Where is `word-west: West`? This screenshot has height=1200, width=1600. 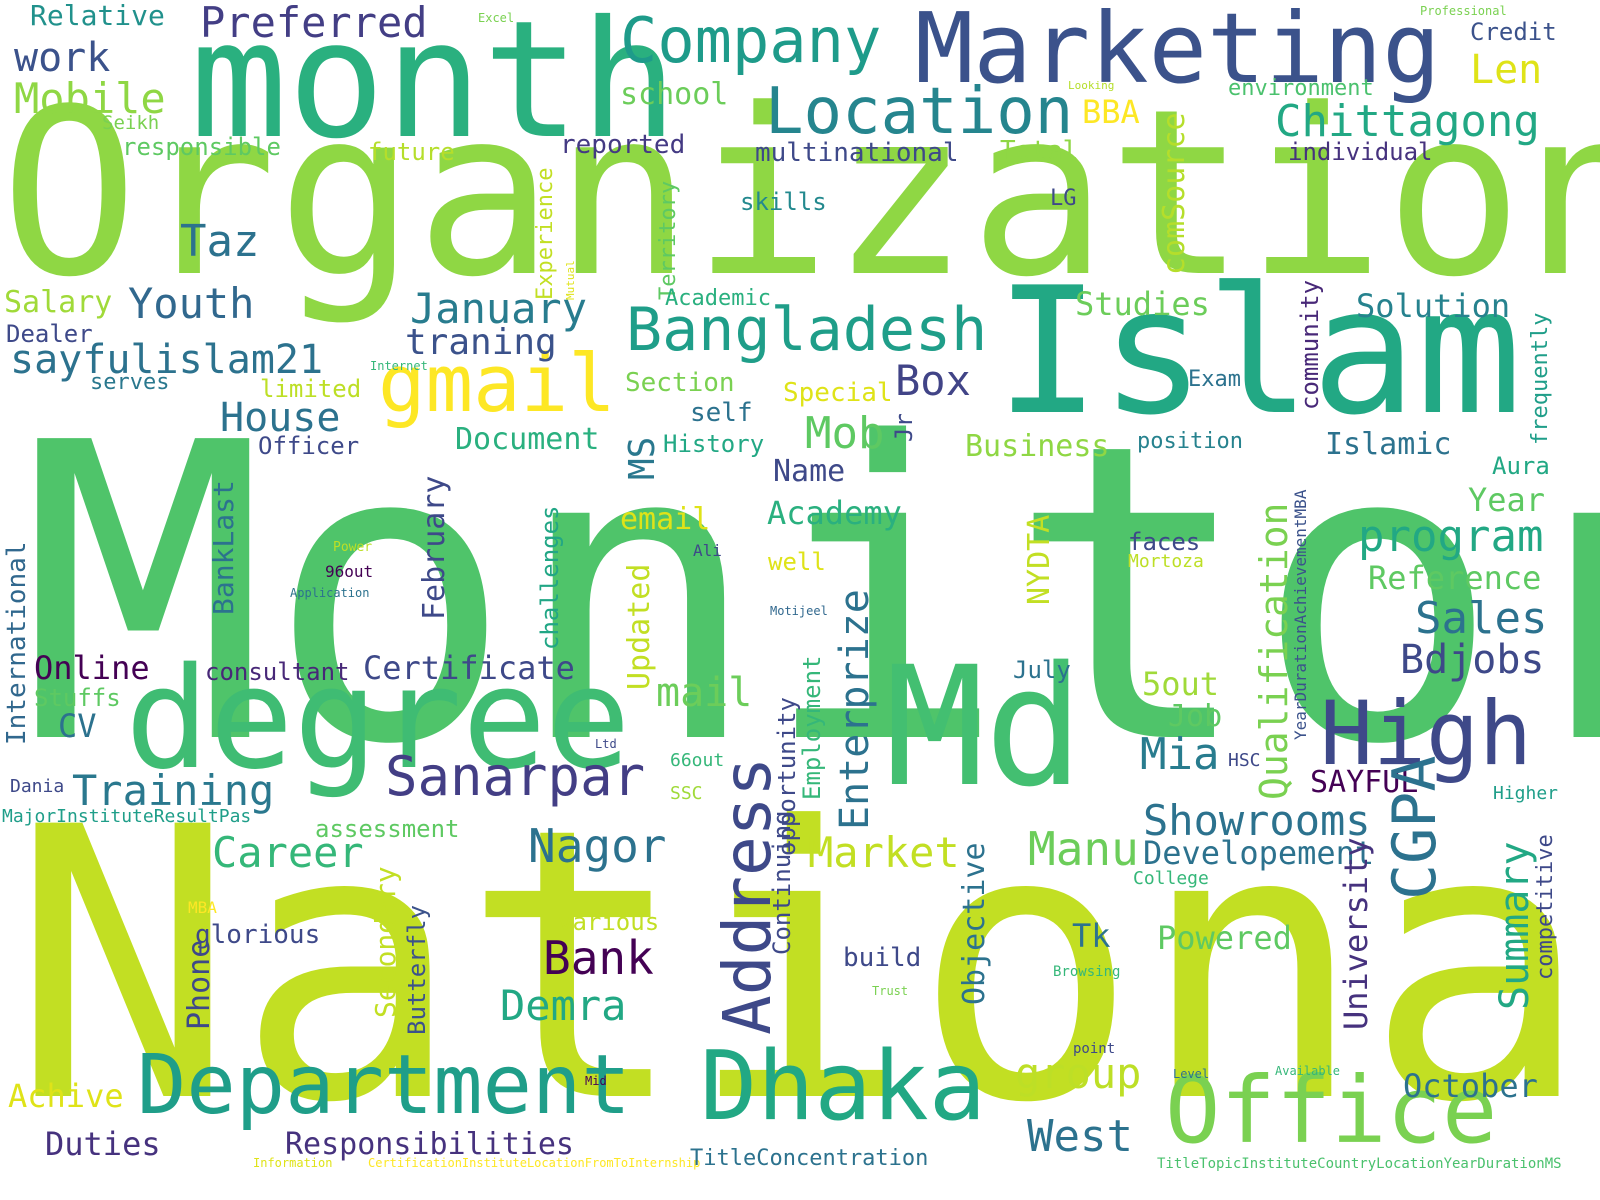 word-west: West is located at coordinates (1080, 1136).